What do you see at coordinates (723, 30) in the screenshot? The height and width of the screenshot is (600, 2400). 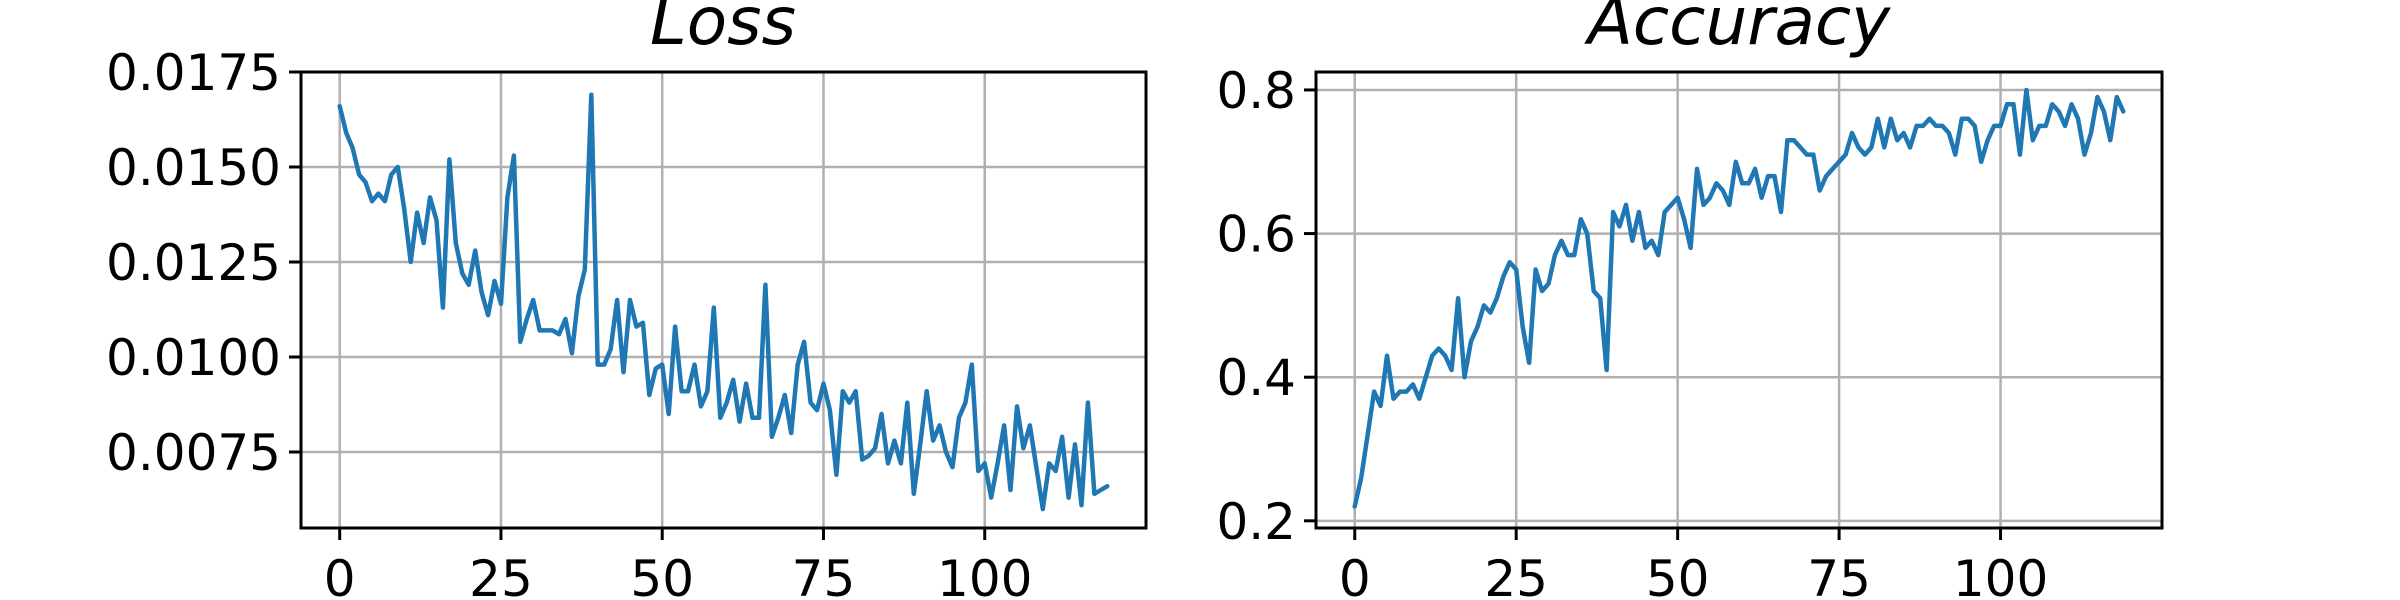 I see `loss-chart-title: Loss` at bounding box center [723, 30].